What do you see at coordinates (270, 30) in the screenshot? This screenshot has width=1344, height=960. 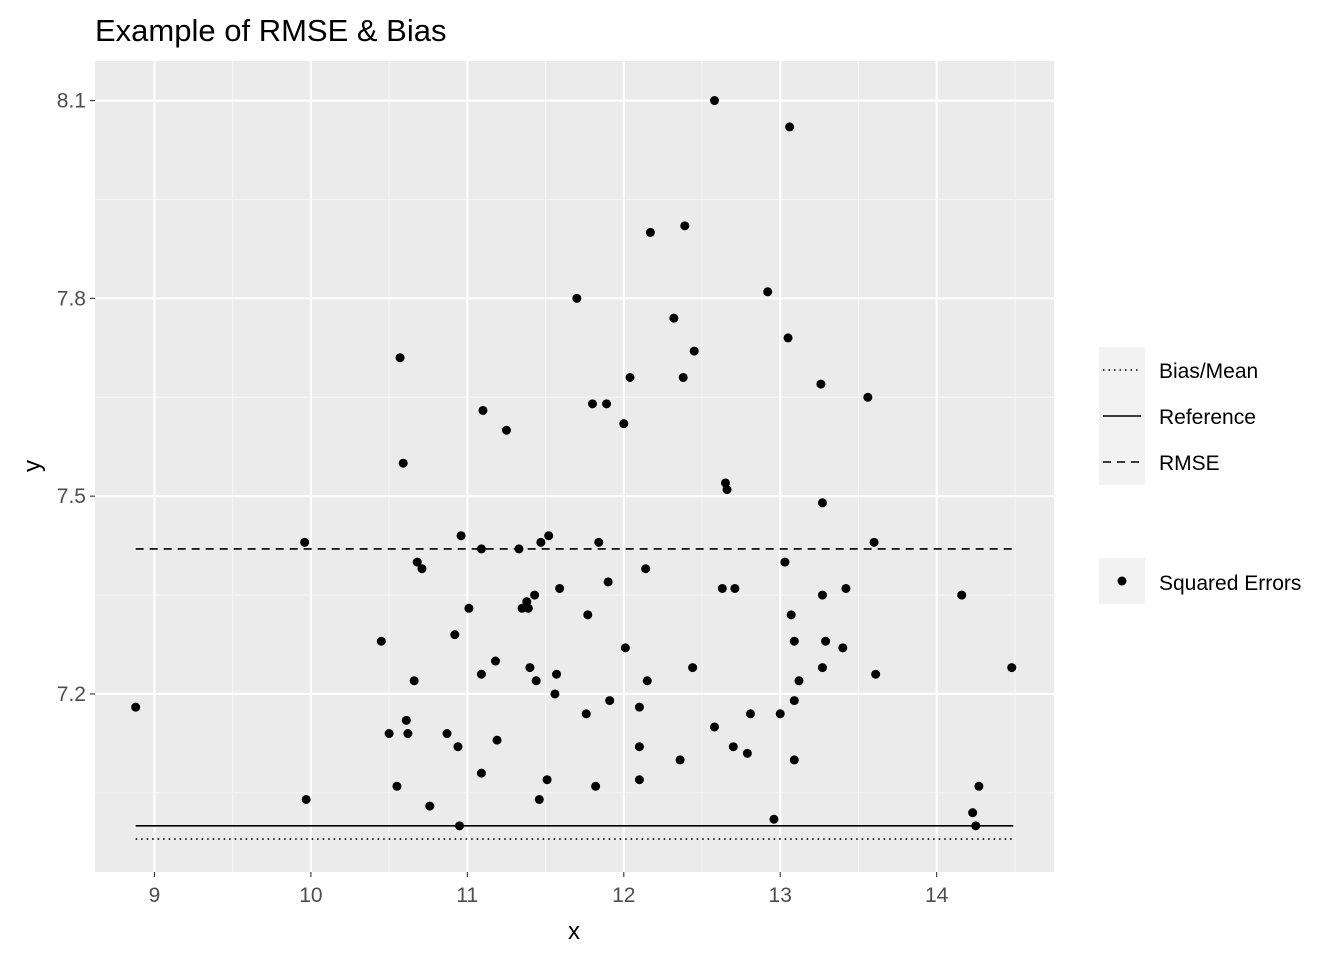 I see `chart-title: Example of RMSE & Bias` at bounding box center [270, 30].